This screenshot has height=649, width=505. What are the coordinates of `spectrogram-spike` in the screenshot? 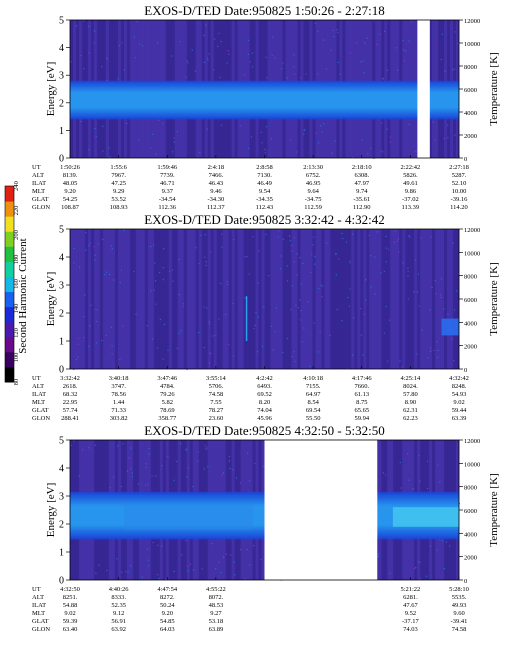 It's located at (246, 318).